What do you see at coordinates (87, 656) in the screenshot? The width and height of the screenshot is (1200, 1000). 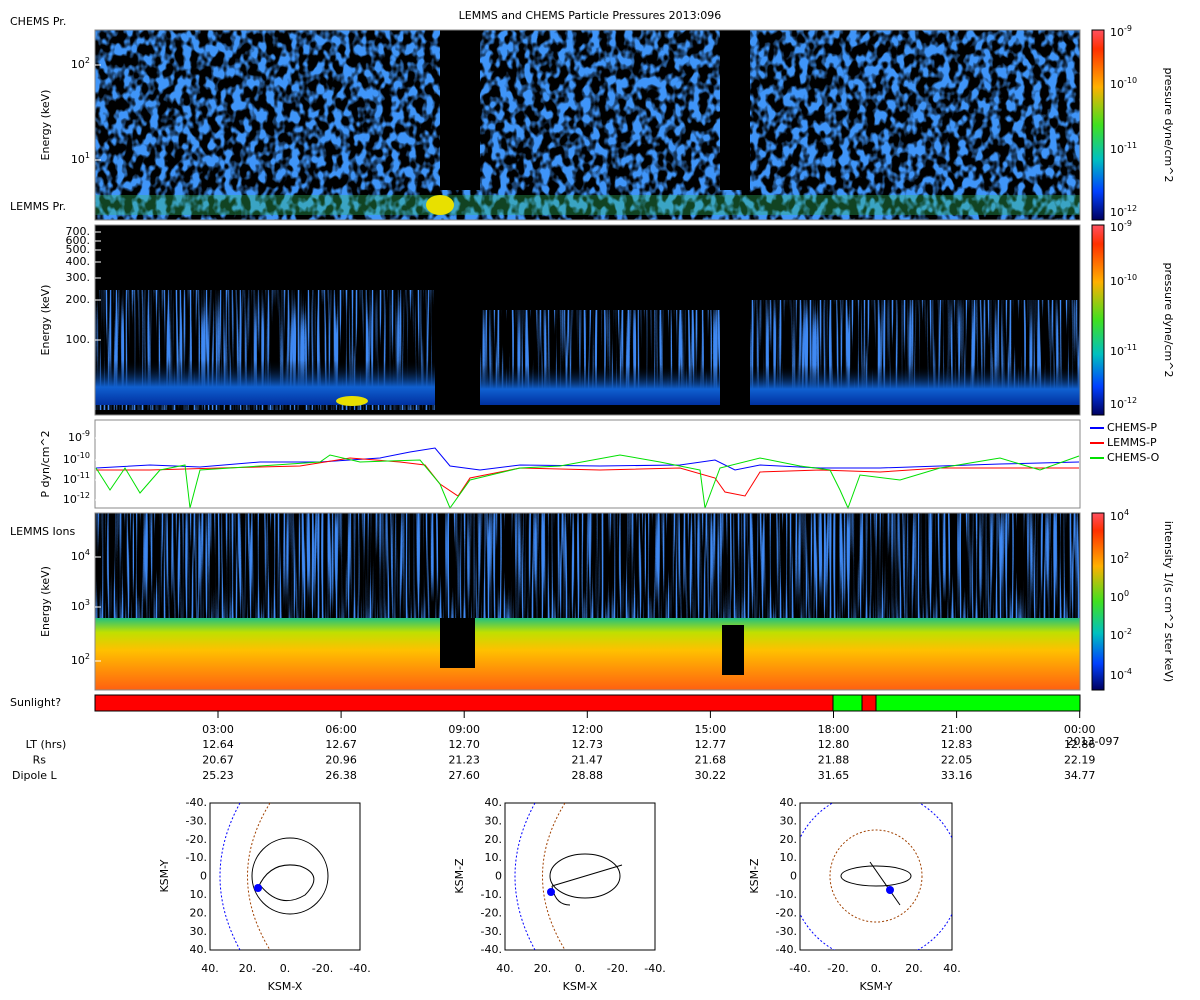 I see `y-tick-label-exp: 2` at bounding box center [87, 656].